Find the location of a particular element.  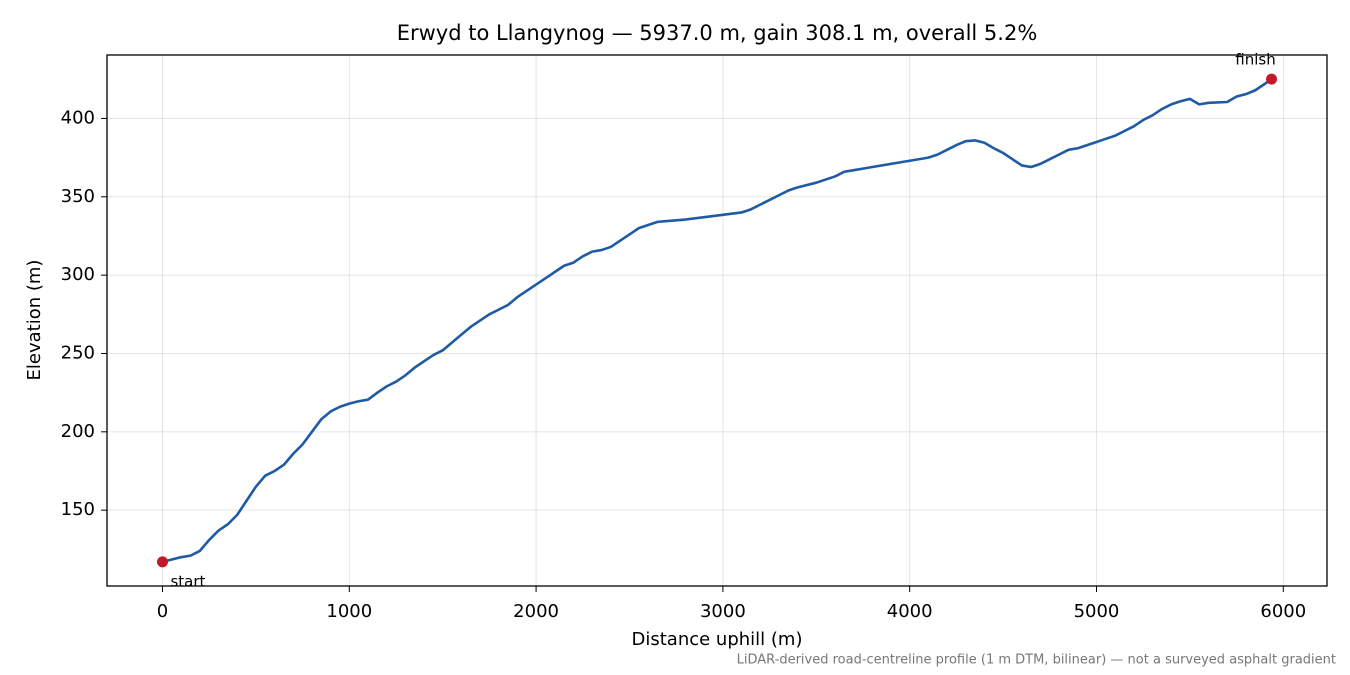

x-tick-label: 6000 is located at coordinates (1283, 611).